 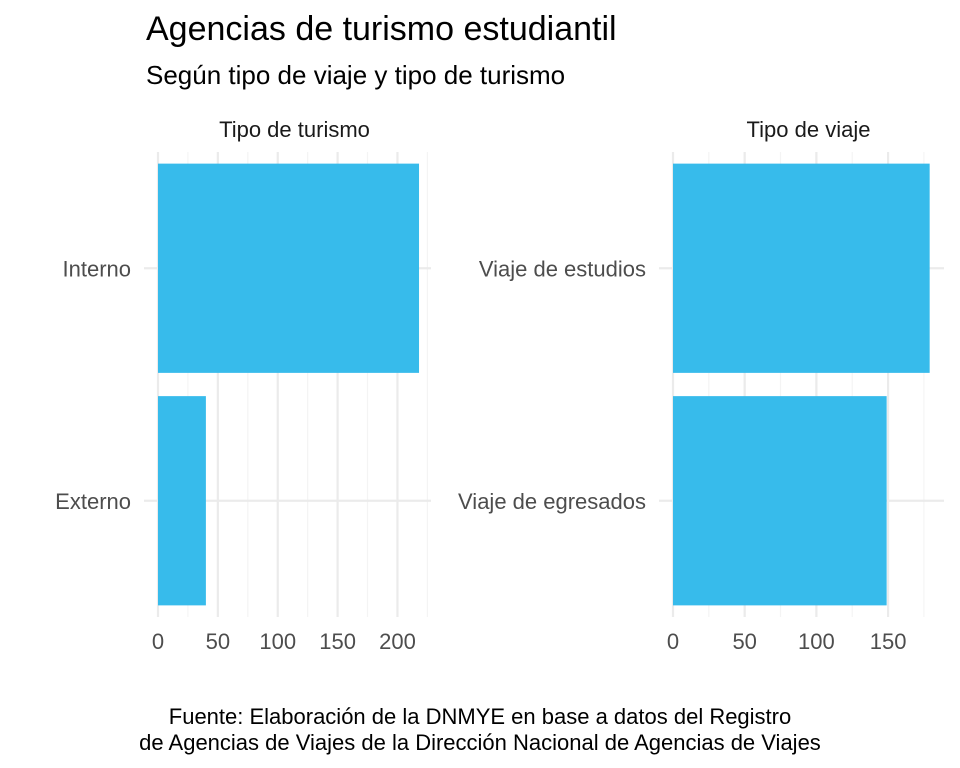 What do you see at coordinates (562, 268) in the screenshot?
I see `category-label-viaje-de-estudios: Viaje de estudios` at bounding box center [562, 268].